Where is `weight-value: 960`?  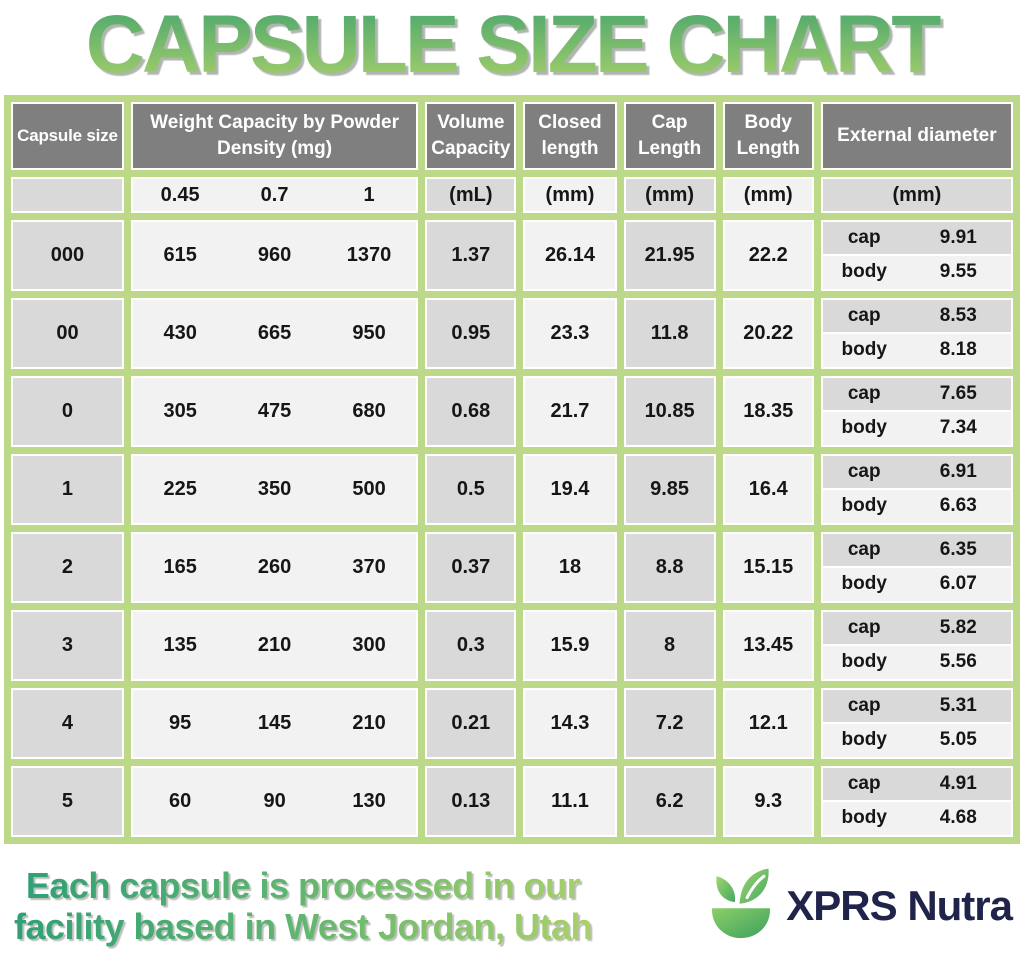
weight-value: 960 is located at coordinates (274, 255).